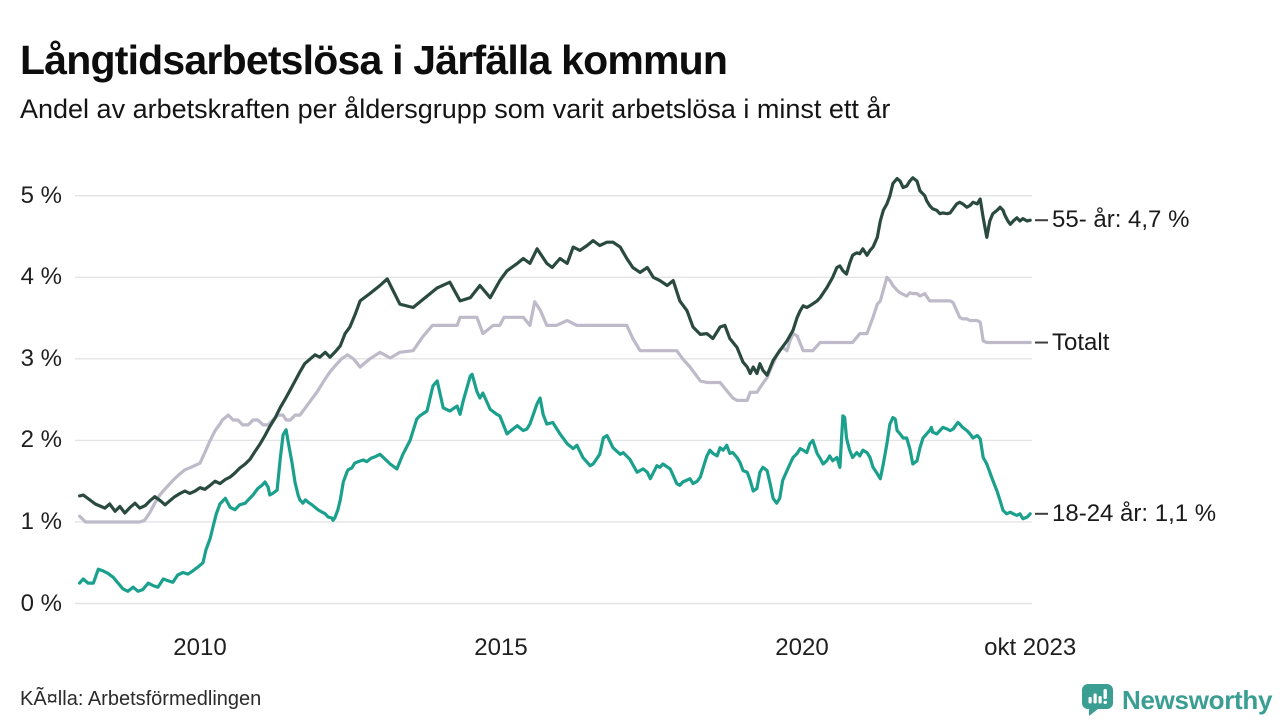 This screenshot has width=1280, height=720. Describe the element at coordinates (1197, 699) in the screenshot. I see `newsworthy-logo-text: Newsworthy` at that location.